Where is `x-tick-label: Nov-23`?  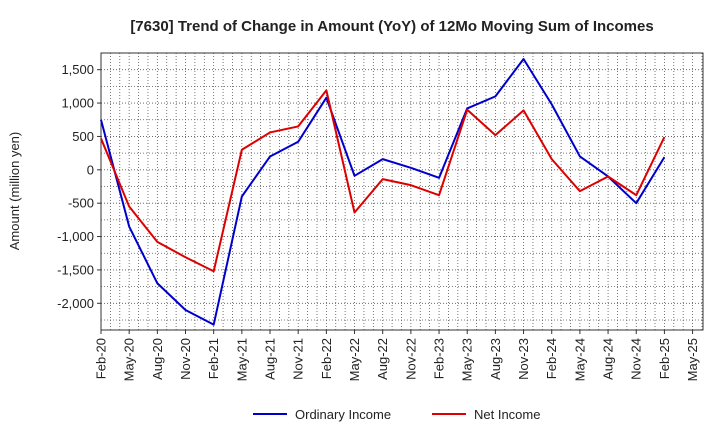
x-tick-label: Nov-23 is located at coordinates (523, 359).